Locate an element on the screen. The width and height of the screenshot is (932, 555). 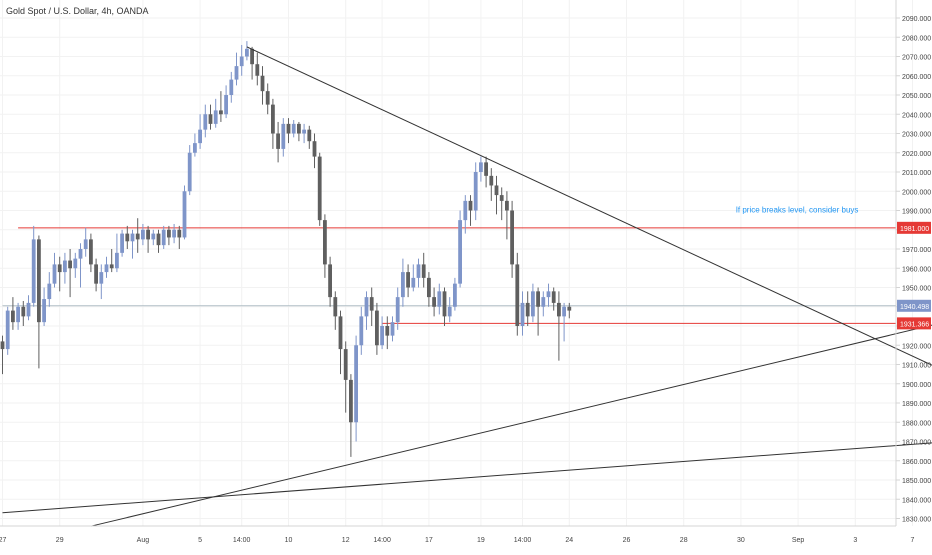
price-tick-label: 1950.000 is located at coordinates (916, 289).